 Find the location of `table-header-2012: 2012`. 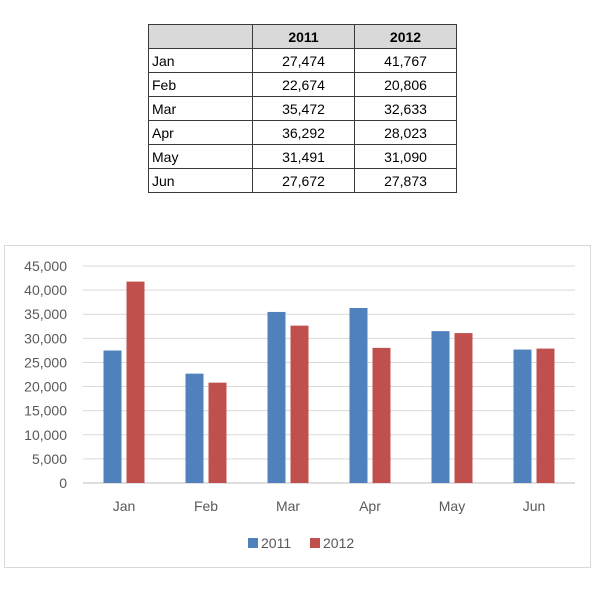

table-header-2012: 2012 is located at coordinates (405, 36).